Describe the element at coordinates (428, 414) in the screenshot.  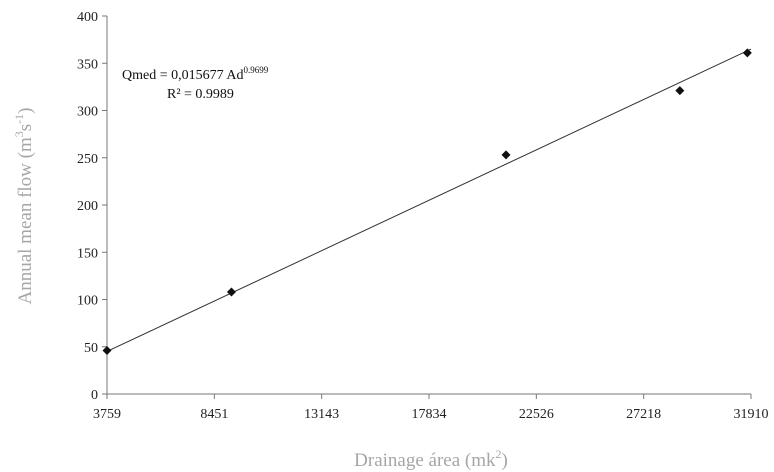
I see `x-tick-label: 17834` at that location.